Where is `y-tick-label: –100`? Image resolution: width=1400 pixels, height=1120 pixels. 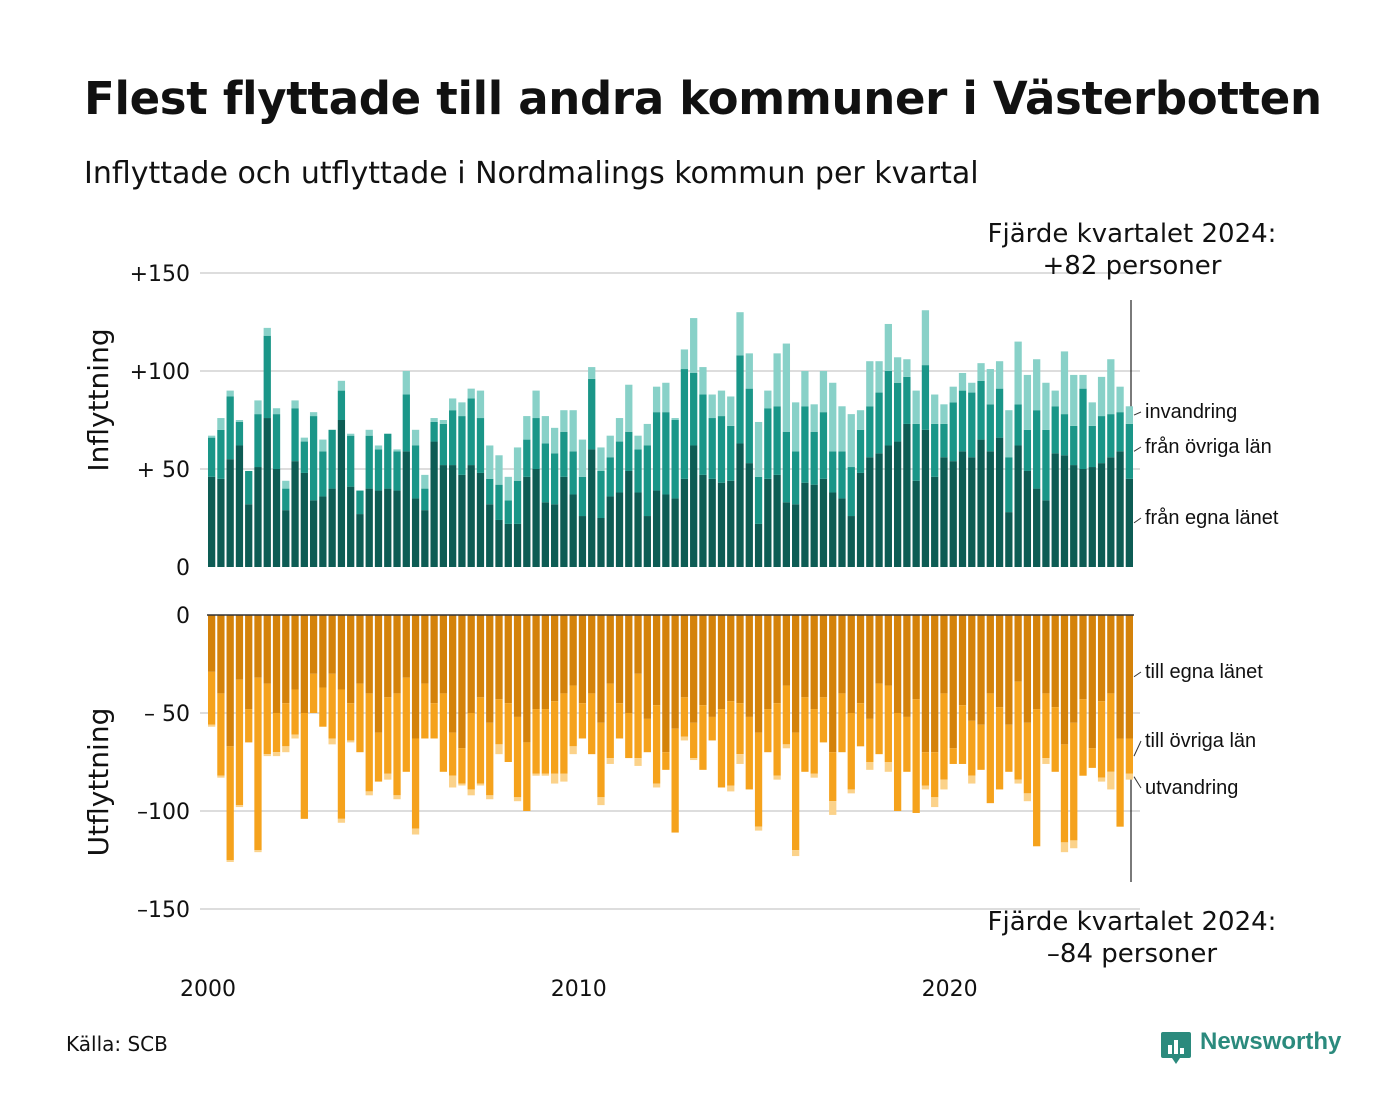
y-tick-label: –100 is located at coordinates (163, 812).